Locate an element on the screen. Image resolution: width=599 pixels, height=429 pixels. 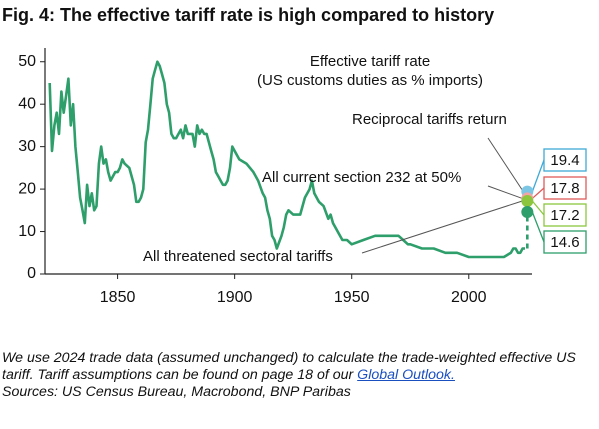
y-tick-label: 30 is located at coordinates (27, 146).